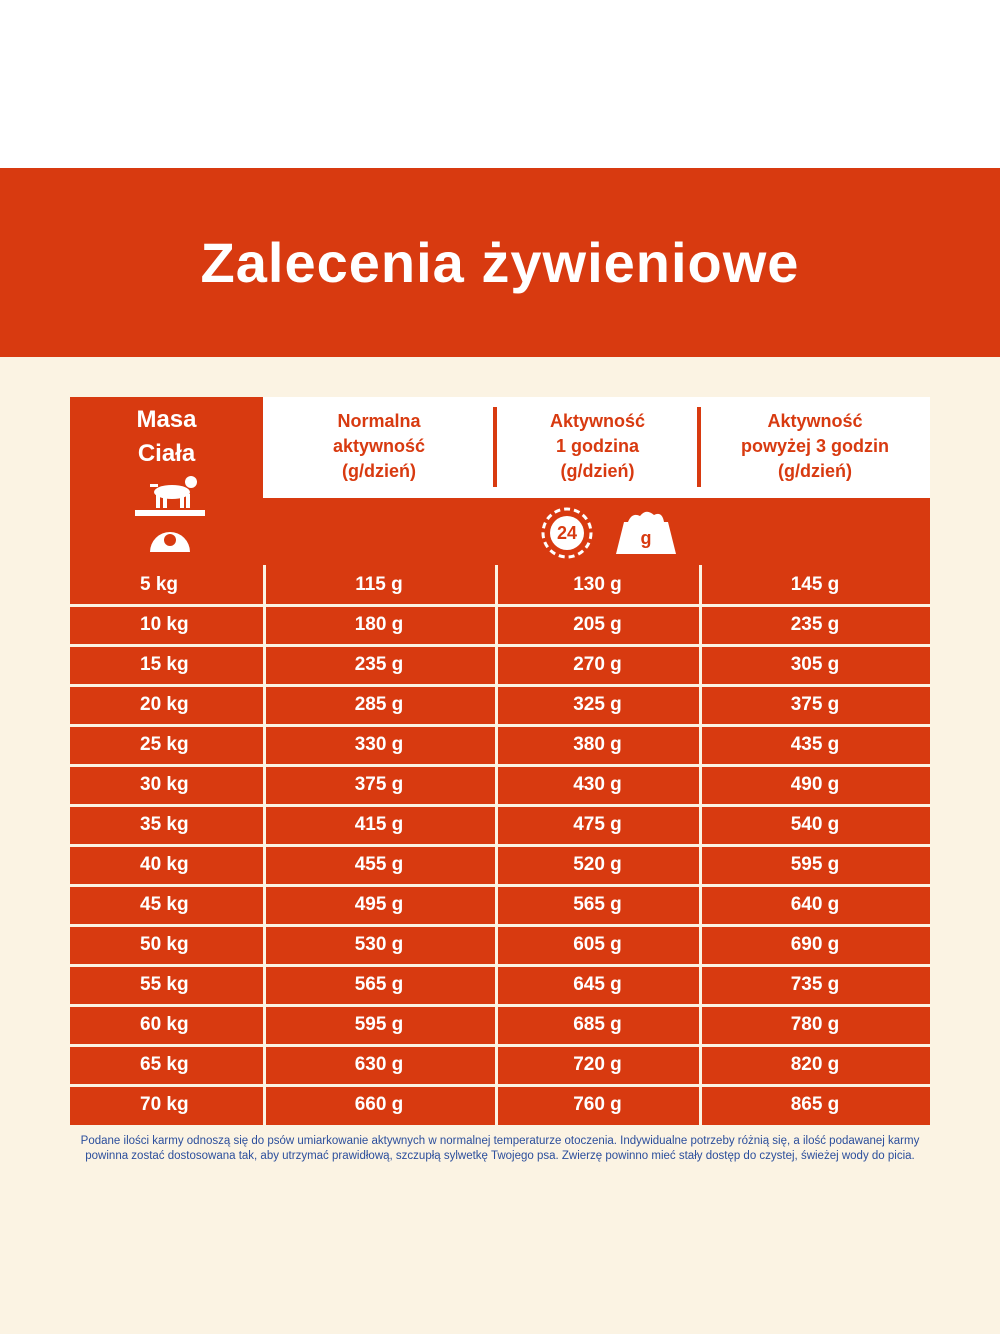  I want to click on amount-cell: 490 g, so click(815, 784).